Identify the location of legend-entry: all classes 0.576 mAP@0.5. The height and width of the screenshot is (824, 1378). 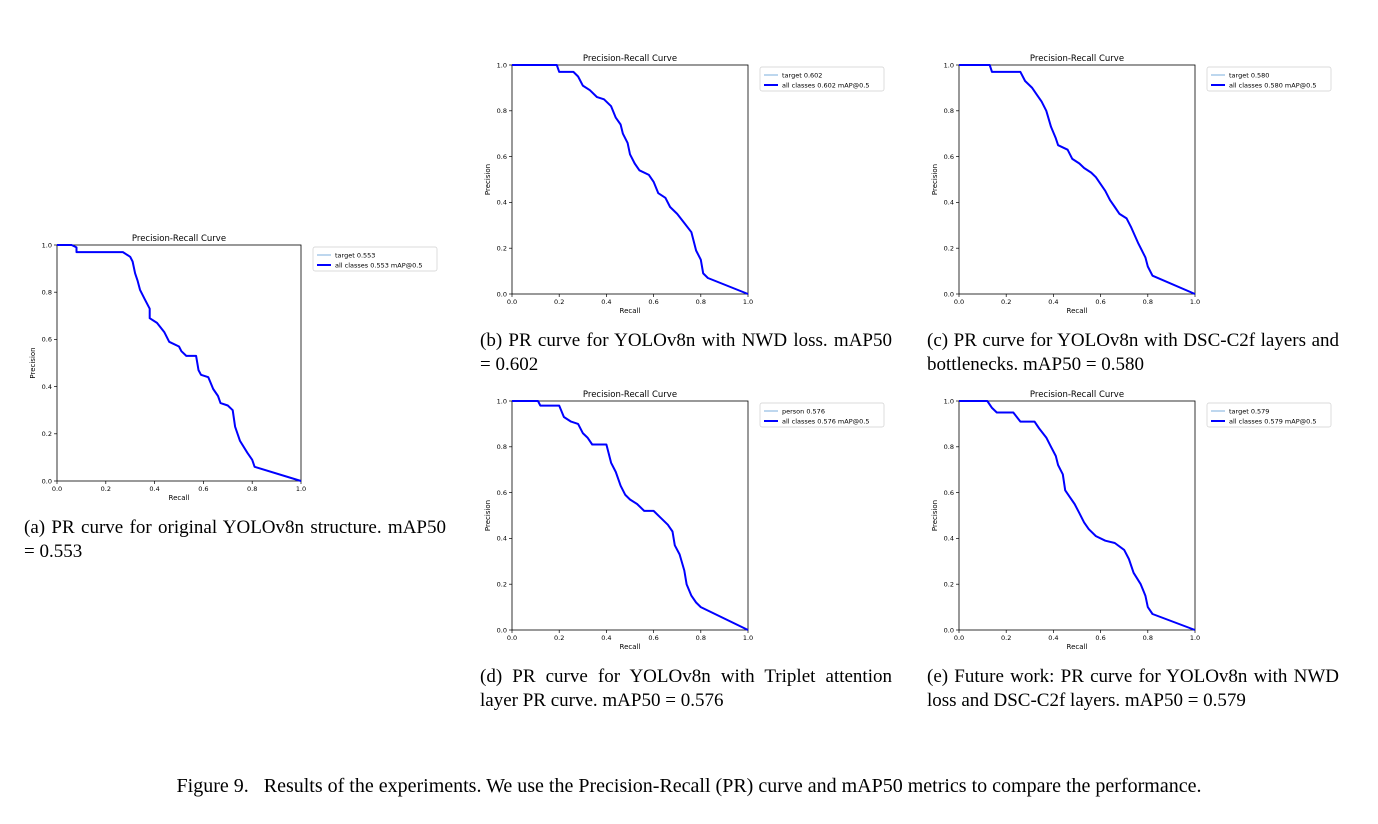
(825, 421).